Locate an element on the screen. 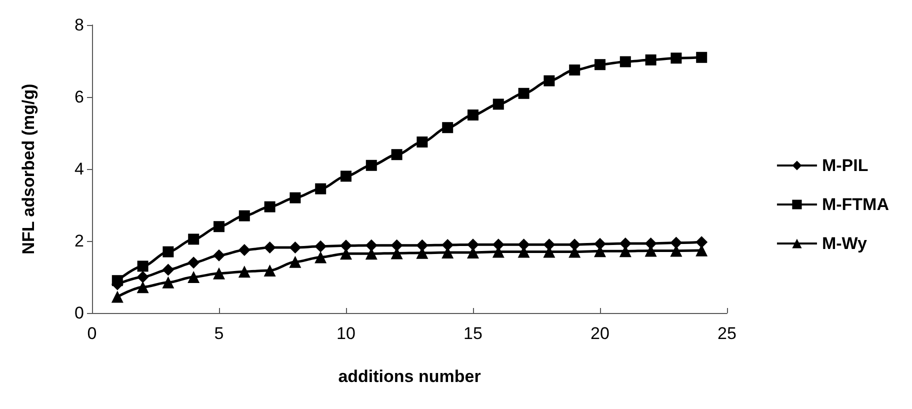  x-tick-label: 25 is located at coordinates (727, 333).